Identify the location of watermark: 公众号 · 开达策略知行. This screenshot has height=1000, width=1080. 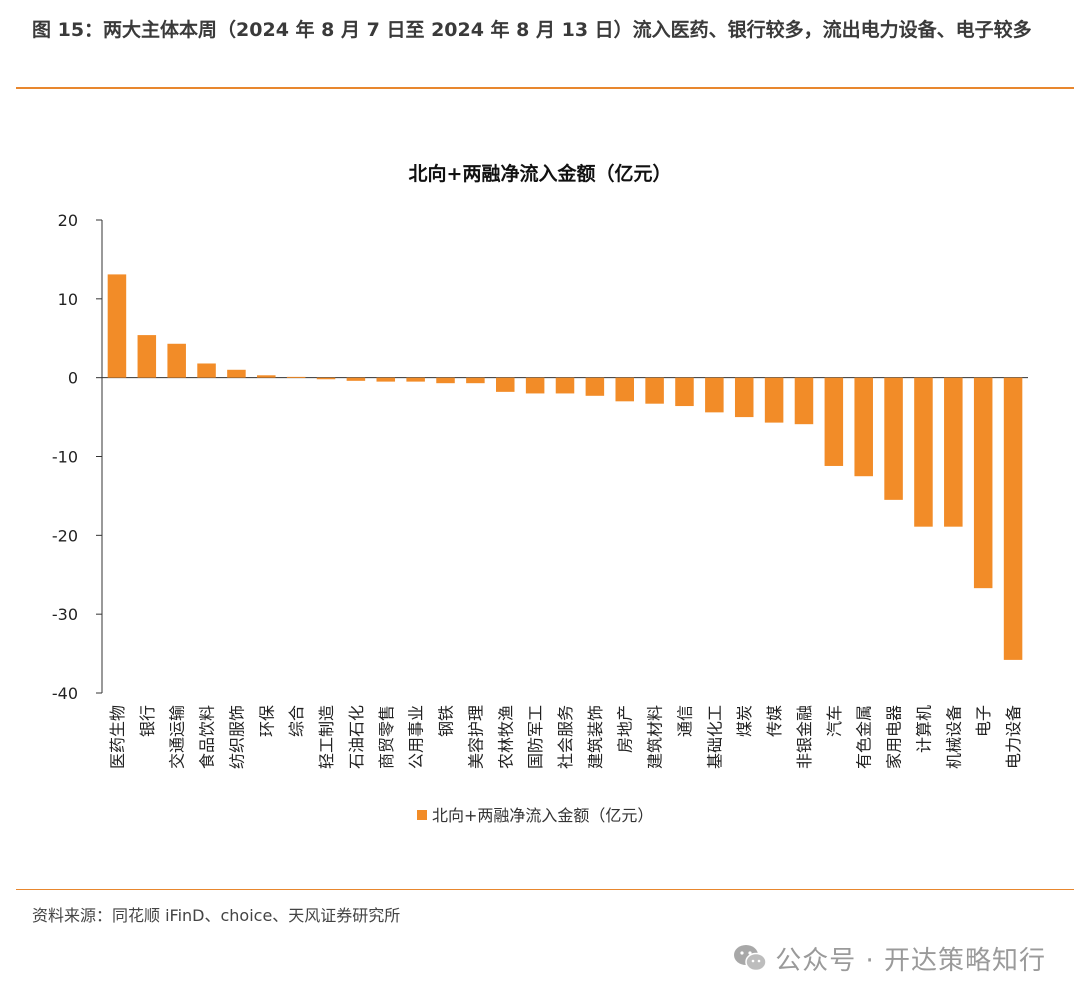
(889, 958).